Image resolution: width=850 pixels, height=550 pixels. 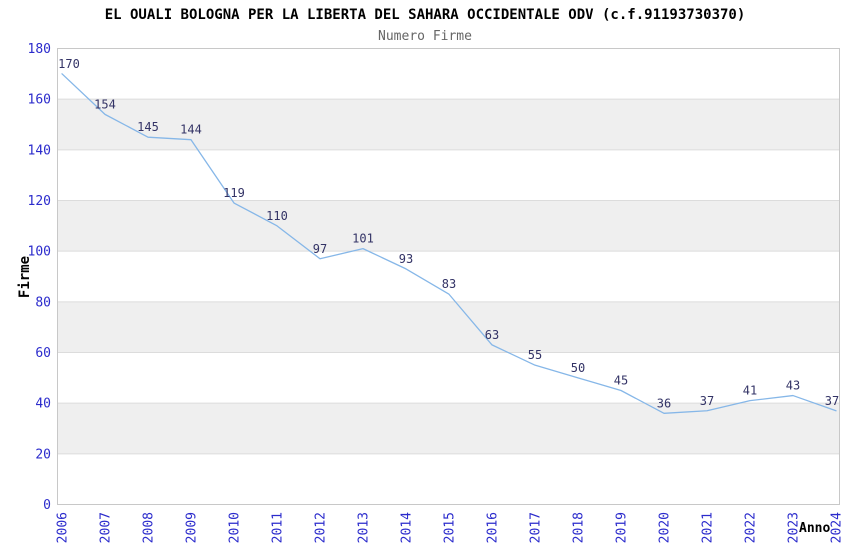 I want to click on y-tick-label: 100, so click(x=39, y=252).